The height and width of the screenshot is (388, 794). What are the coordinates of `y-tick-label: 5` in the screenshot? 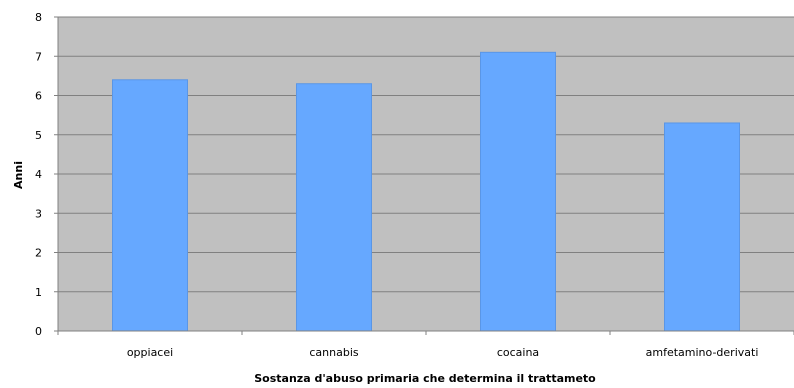 It's located at (38, 135).